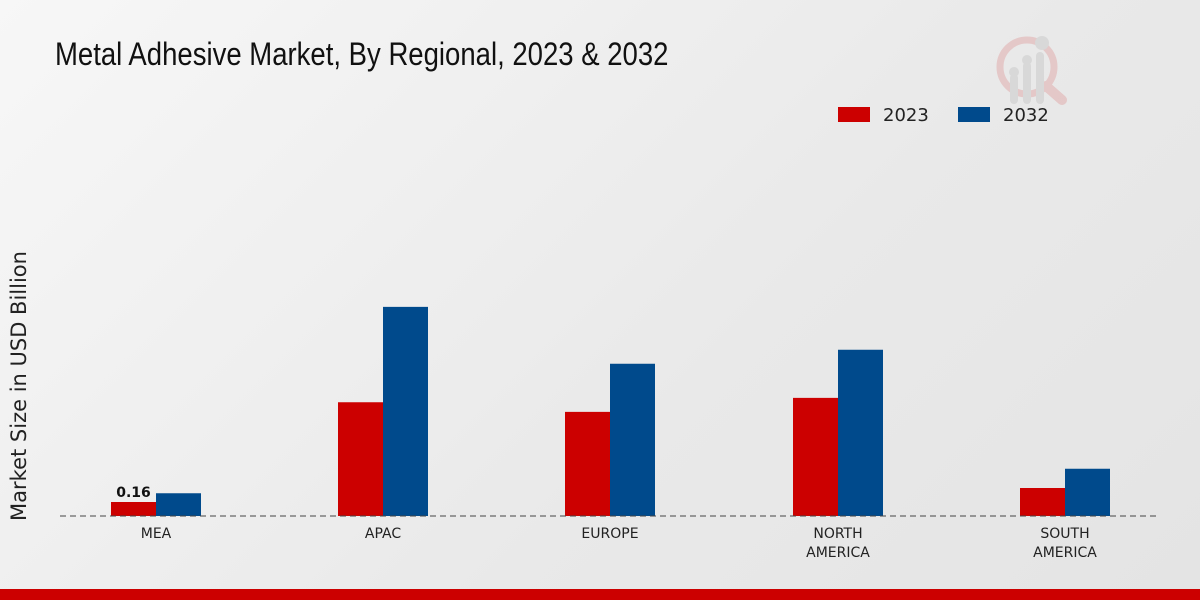  What do you see at coordinates (1031, 70) in the screenshot?
I see `logo-icon` at bounding box center [1031, 70].